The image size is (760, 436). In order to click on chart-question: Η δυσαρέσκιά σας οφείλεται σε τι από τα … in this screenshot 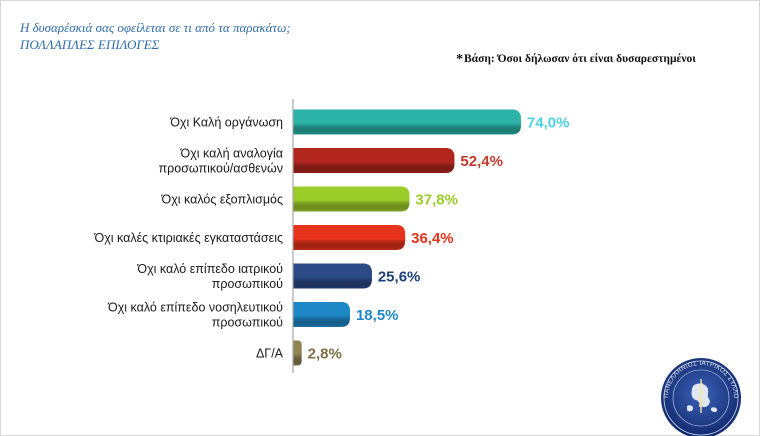, I will do `click(250, 36)`.